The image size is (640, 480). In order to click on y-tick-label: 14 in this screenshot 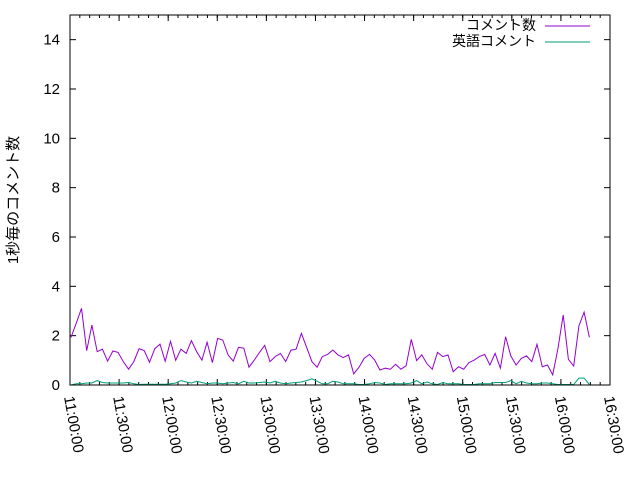, I will do `click(51, 40)`.